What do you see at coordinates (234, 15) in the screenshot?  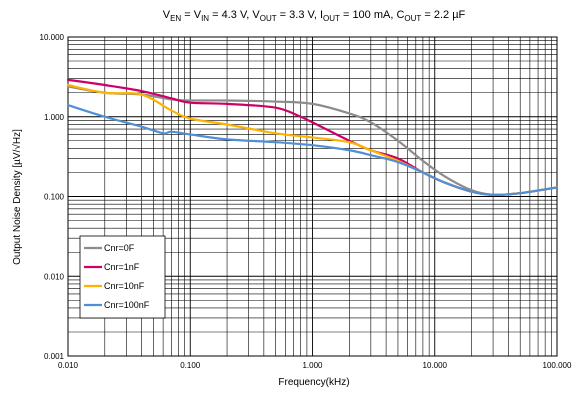 I see `title-segment: = 4.3 V, V` at bounding box center [234, 15].